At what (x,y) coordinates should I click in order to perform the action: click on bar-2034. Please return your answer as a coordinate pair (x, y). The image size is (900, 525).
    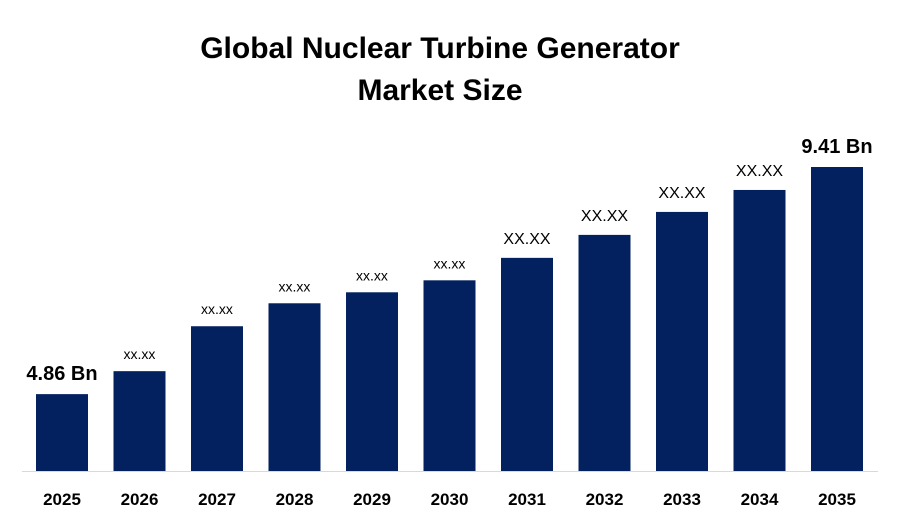
    Looking at the image, I should click on (759, 330).